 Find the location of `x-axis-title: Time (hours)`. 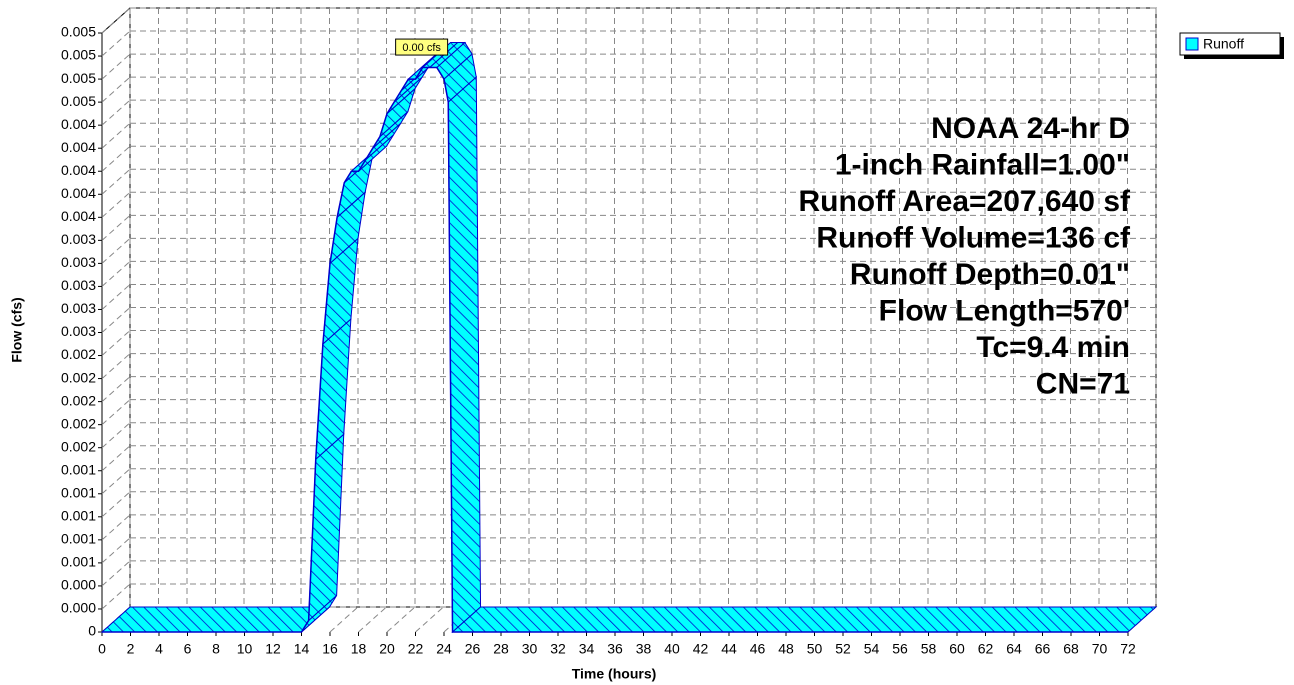

x-axis-title: Time (hours) is located at coordinates (614, 674).